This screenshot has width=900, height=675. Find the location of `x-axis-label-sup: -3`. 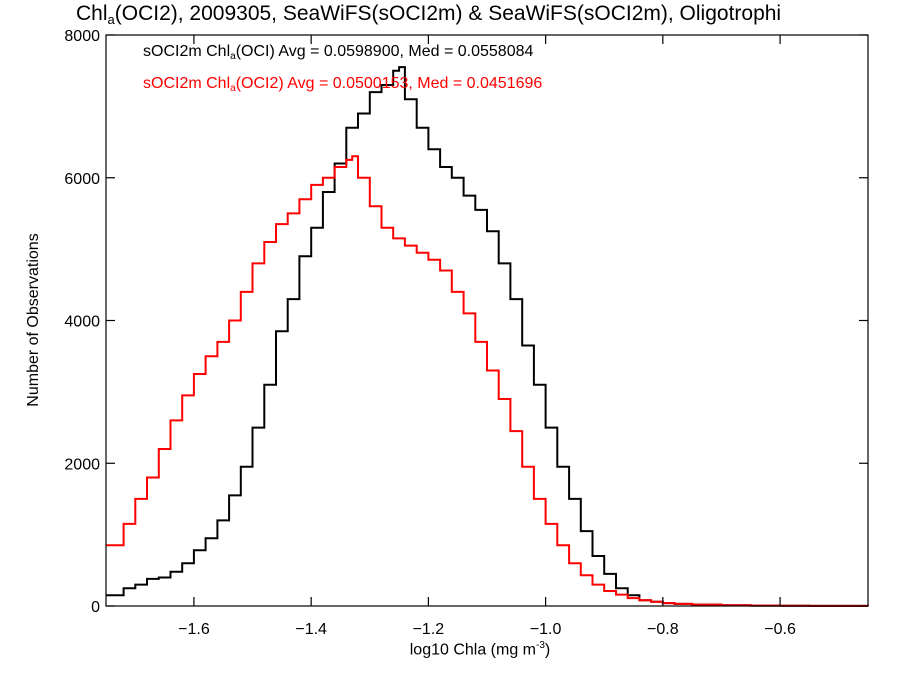

x-axis-label-sup: -3 is located at coordinates (540, 645).